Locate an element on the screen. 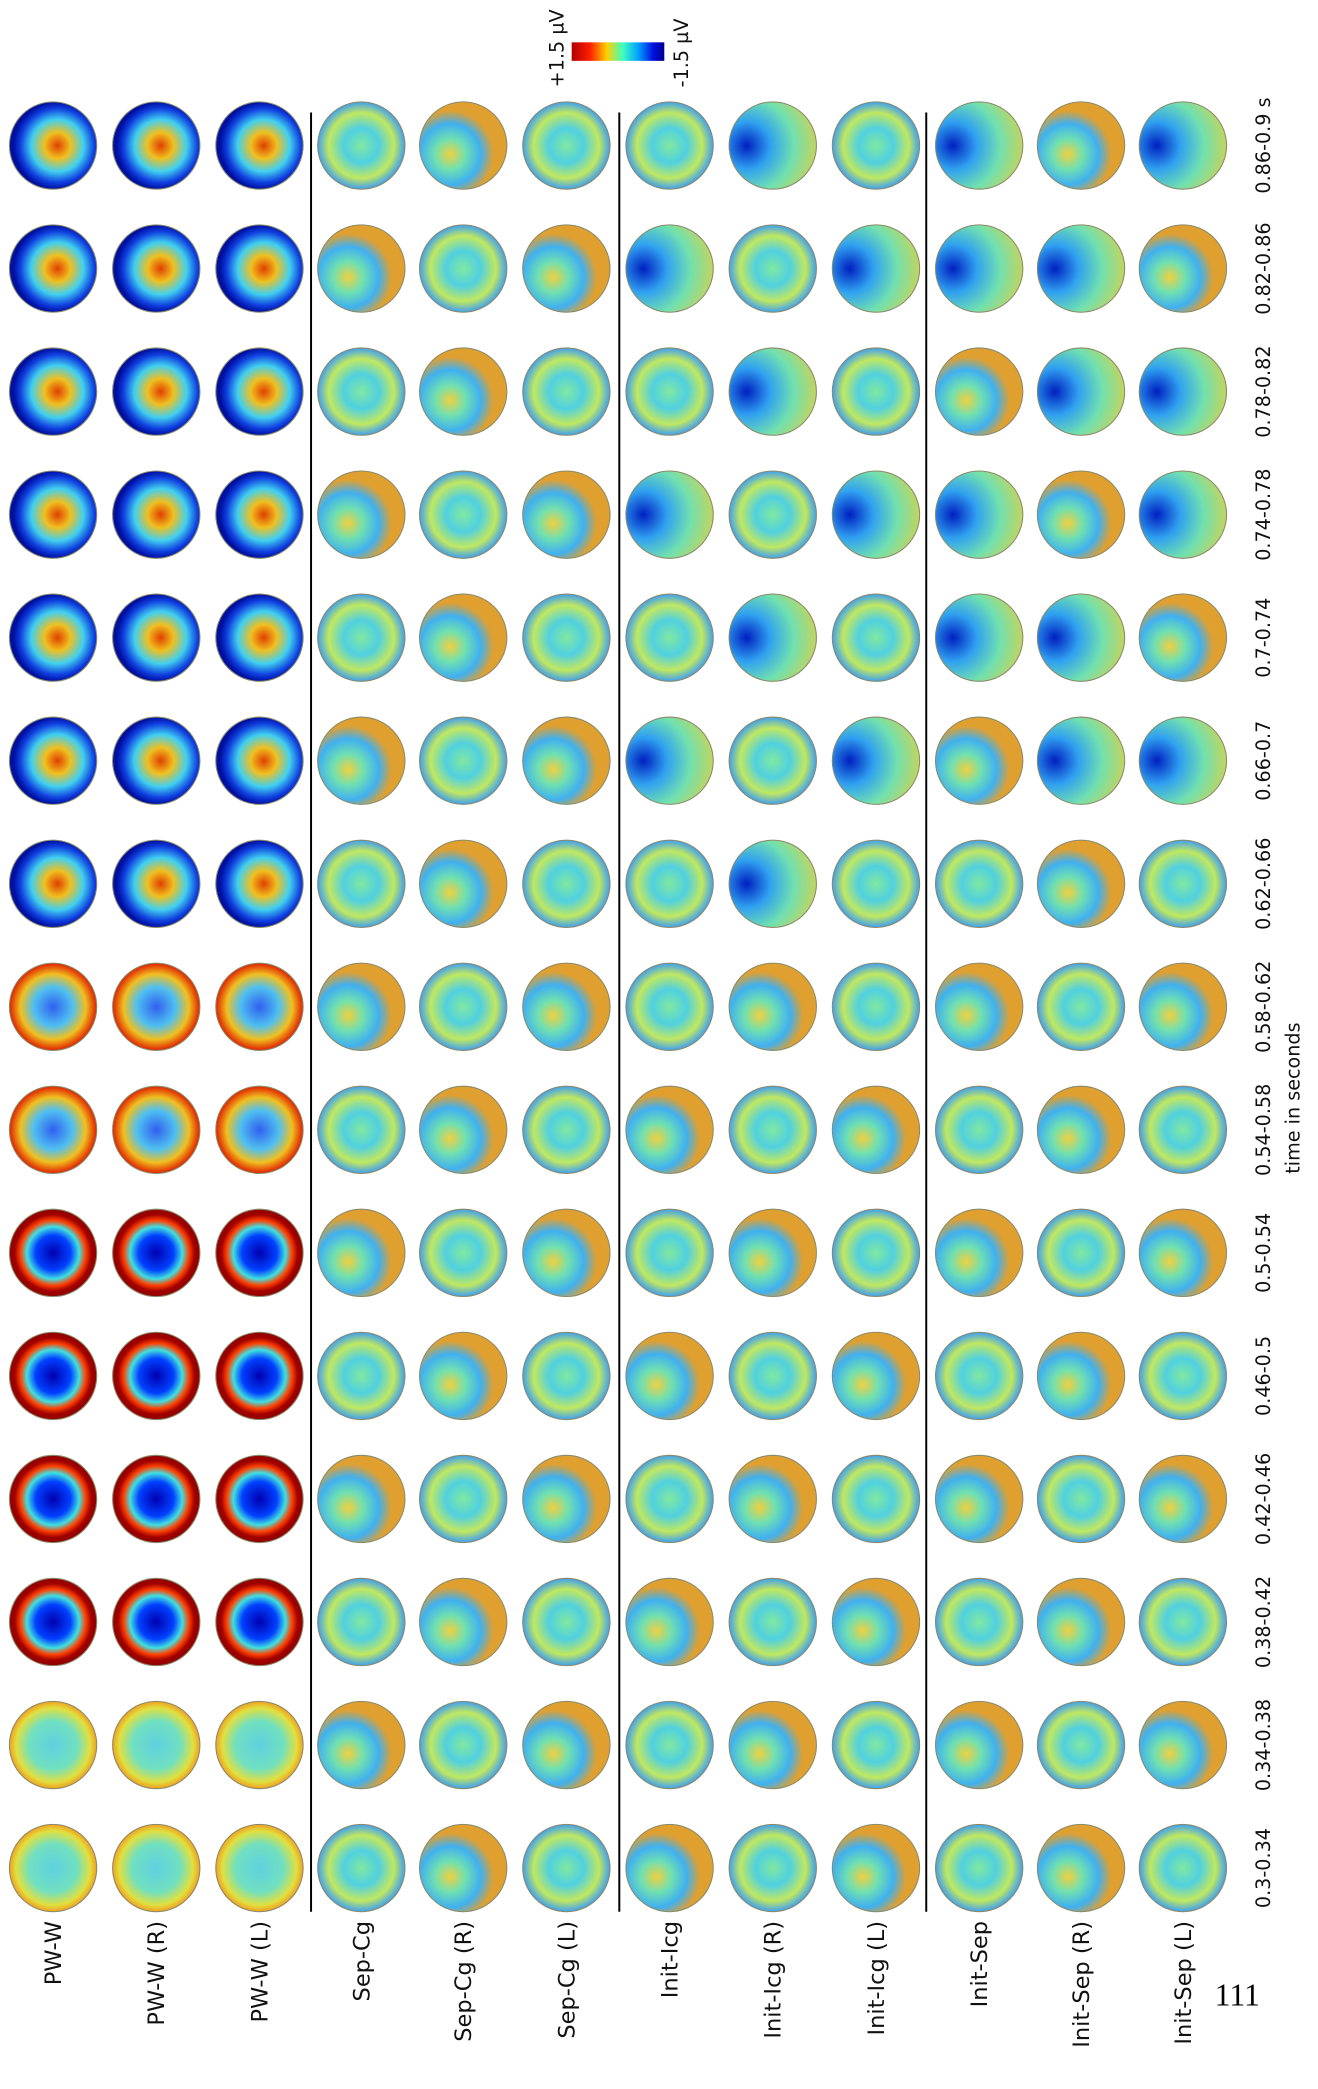  time-window-label: 0.46-0.5 is located at coordinates (1263, 1376).